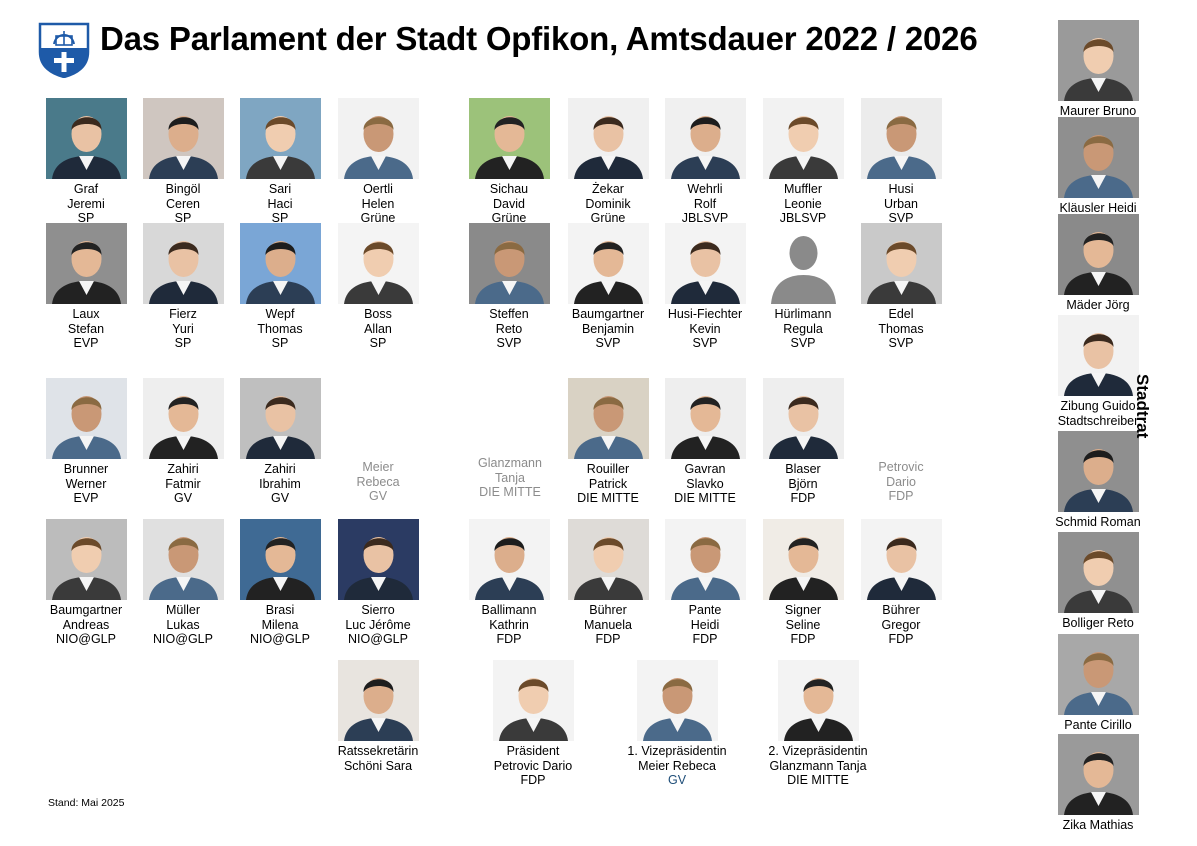 This screenshot has width=1197, height=846. I want to click on member-card: Bingöl Ceren SP, so click(183, 162).